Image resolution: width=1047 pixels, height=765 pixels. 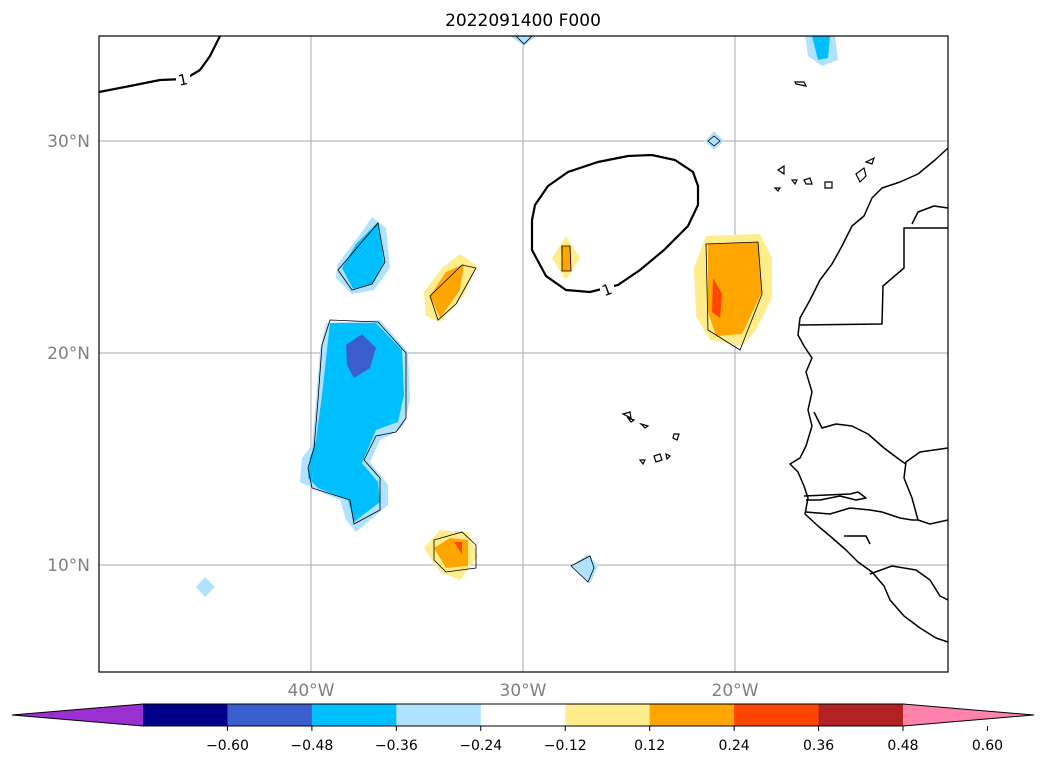 What do you see at coordinates (868, 395) in the screenshot?
I see `coastlines` at bounding box center [868, 395].